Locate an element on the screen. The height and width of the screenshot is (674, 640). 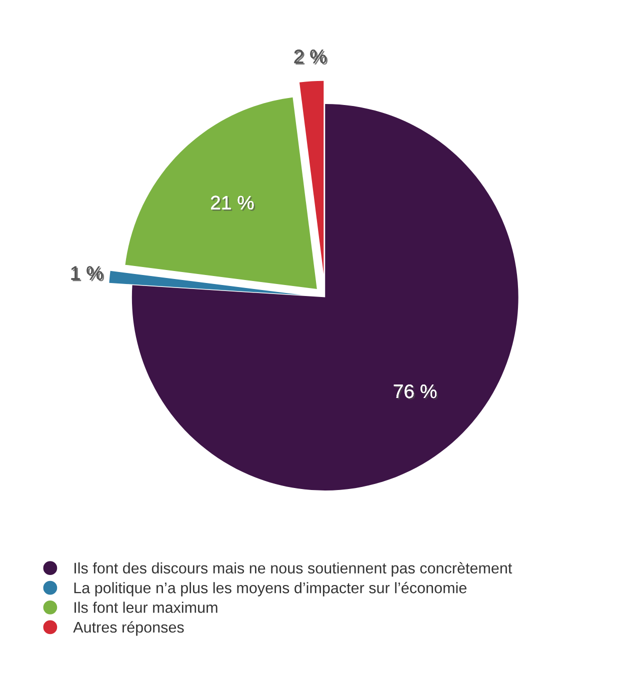
legend-label: La politique n’a plus les moyens d’impacter sur l’économie is located at coordinates (270, 589).